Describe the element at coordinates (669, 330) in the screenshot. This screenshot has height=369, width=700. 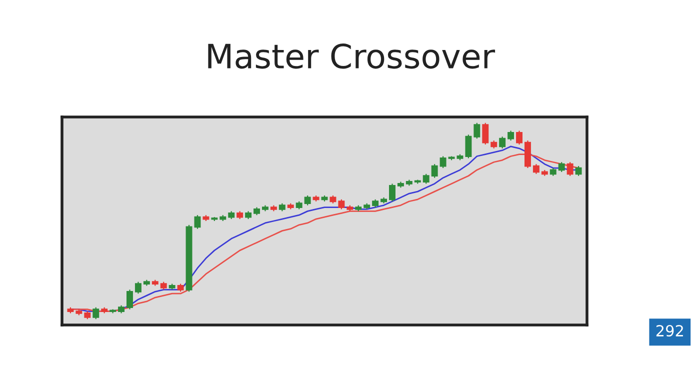
I see `text: 292` at that location.